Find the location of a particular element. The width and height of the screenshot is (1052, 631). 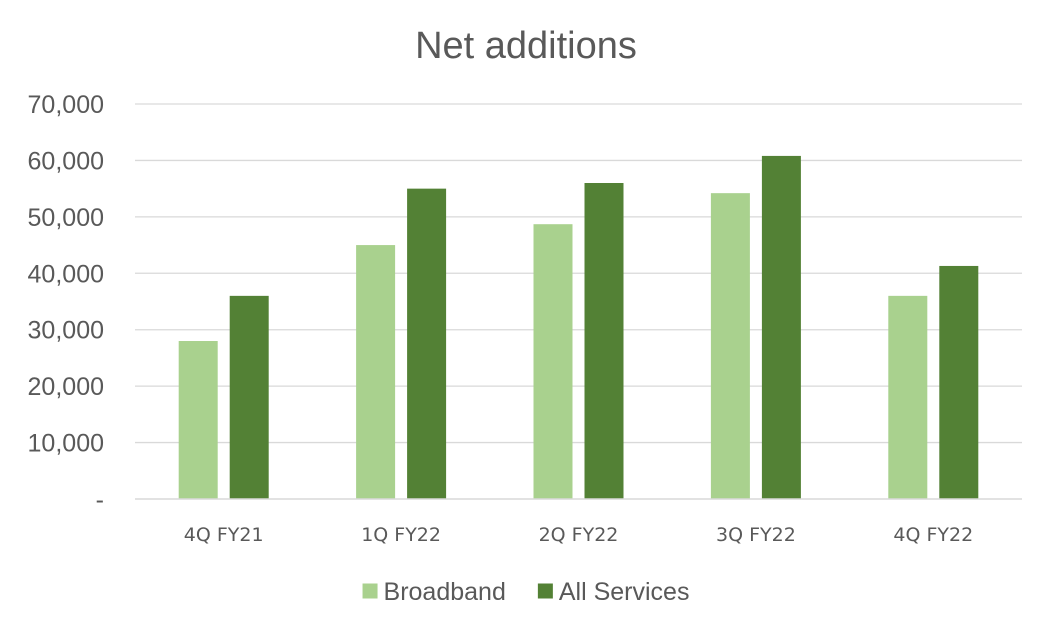

y-tick-label: 40,000 is located at coordinates (66, 274).